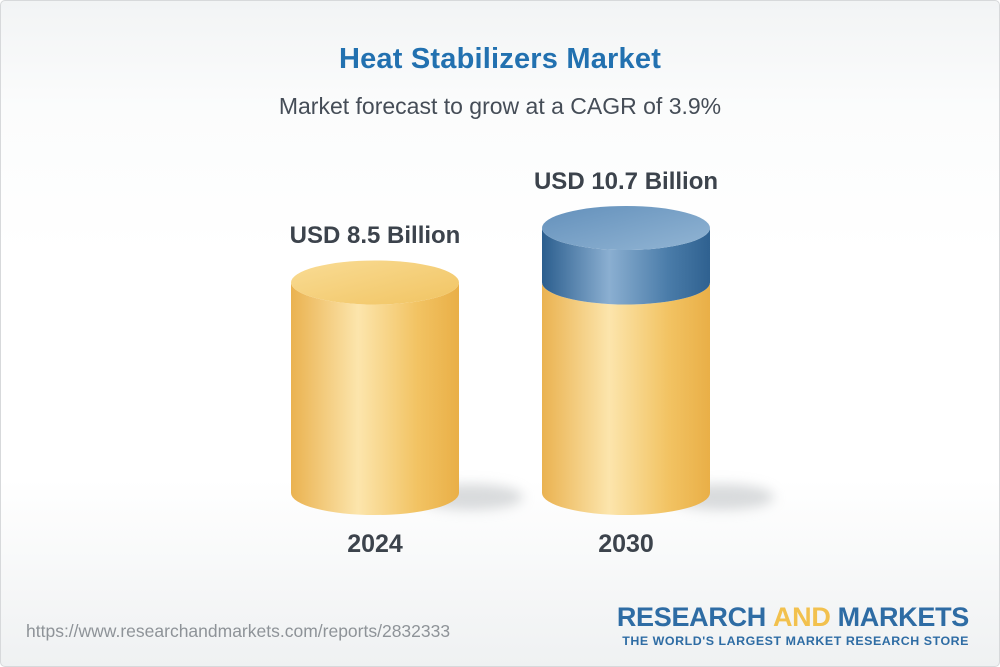 The image size is (1000, 667). What do you see at coordinates (375, 544) in the screenshot?
I see `year-label: 2024` at bounding box center [375, 544].